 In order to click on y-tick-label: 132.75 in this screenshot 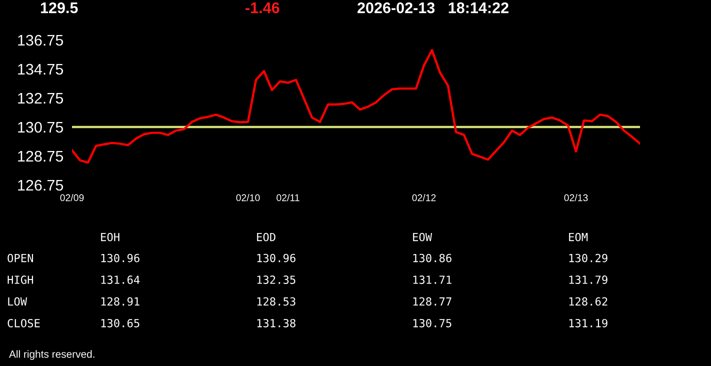, I will do `click(41, 98)`.